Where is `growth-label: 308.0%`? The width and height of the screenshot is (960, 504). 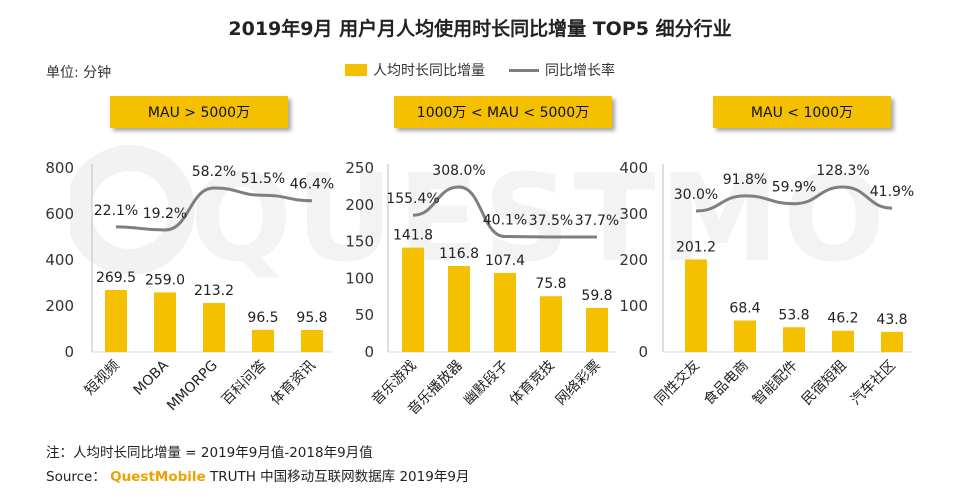 growth-label: 308.0% is located at coordinates (458, 171).